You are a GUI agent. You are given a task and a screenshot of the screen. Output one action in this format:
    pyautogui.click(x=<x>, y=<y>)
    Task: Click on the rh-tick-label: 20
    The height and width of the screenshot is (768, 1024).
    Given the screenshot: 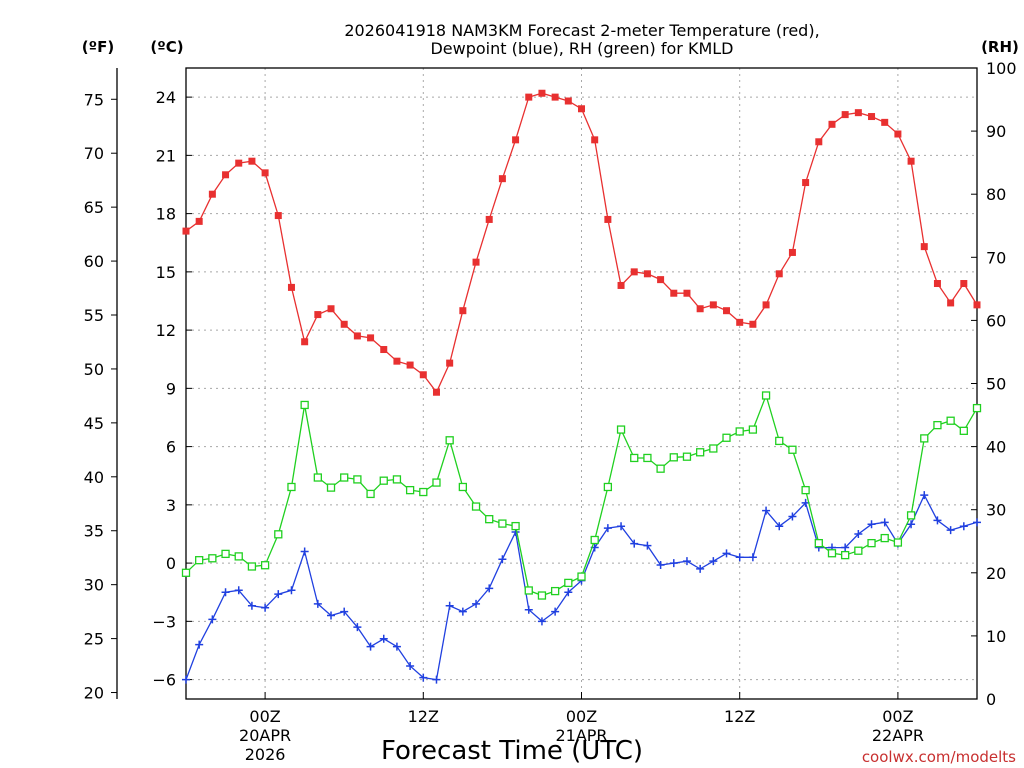 What is the action you would take?
    pyautogui.click(x=996, y=573)
    